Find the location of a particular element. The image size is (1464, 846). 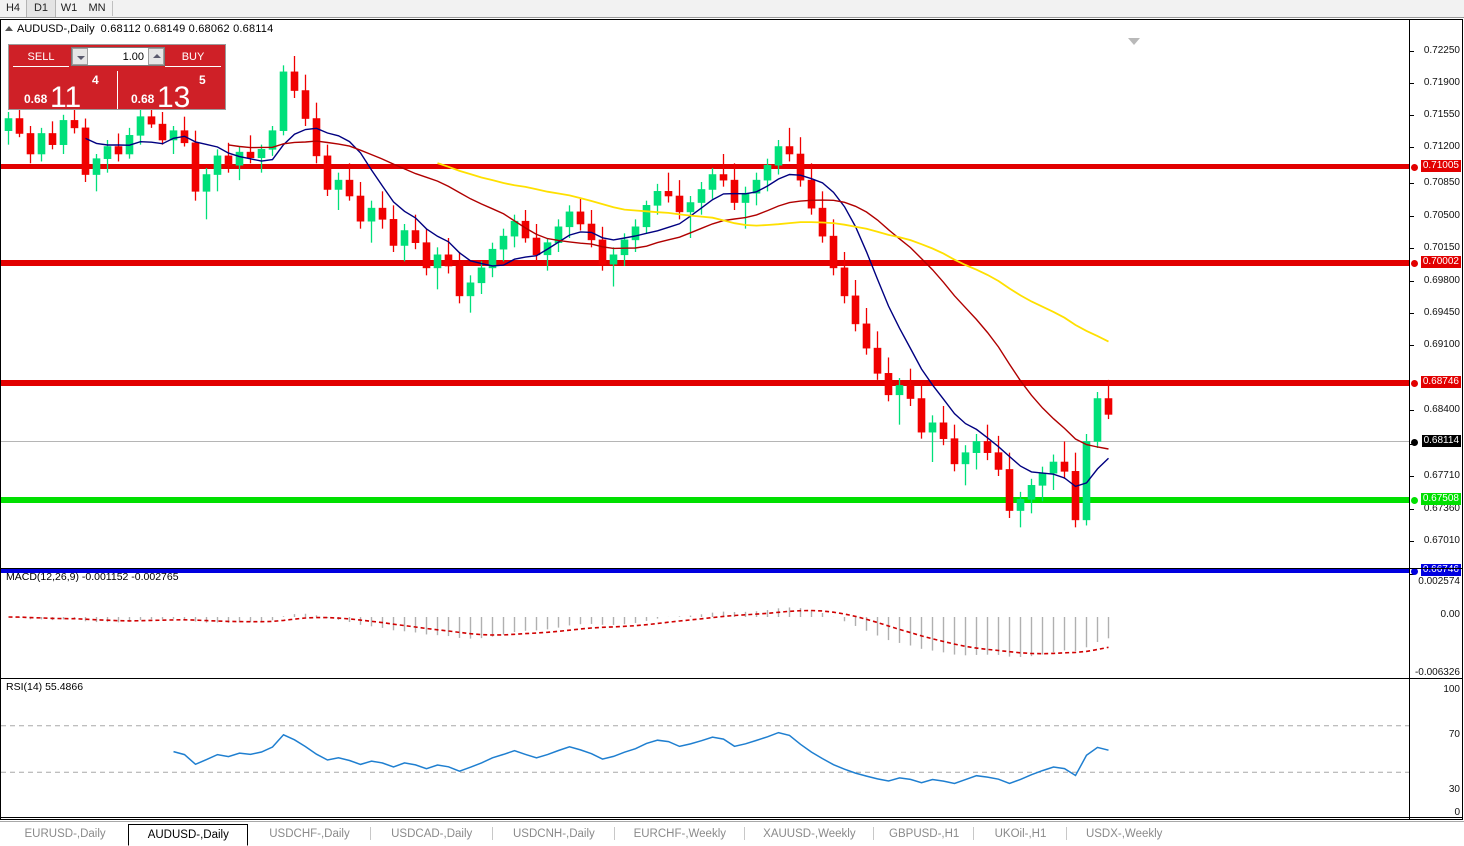

price-tick-label: 0.70150 is located at coordinates (1441, 247).